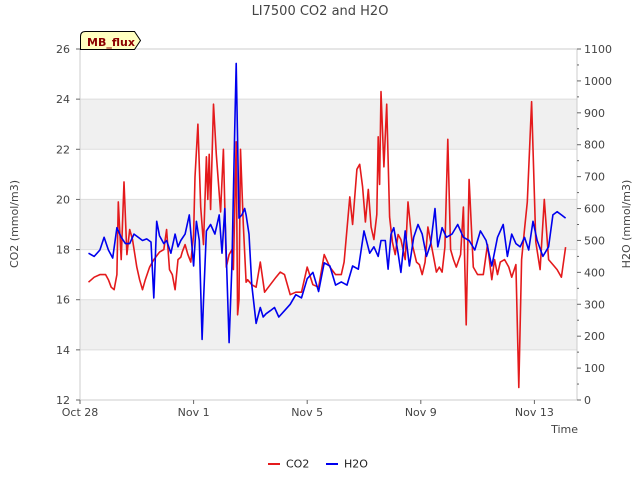 This screenshot has width=640, height=480. What do you see at coordinates (356, 464) in the screenshot?
I see `legend-label-h2o: H2O` at bounding box center [356, 464].